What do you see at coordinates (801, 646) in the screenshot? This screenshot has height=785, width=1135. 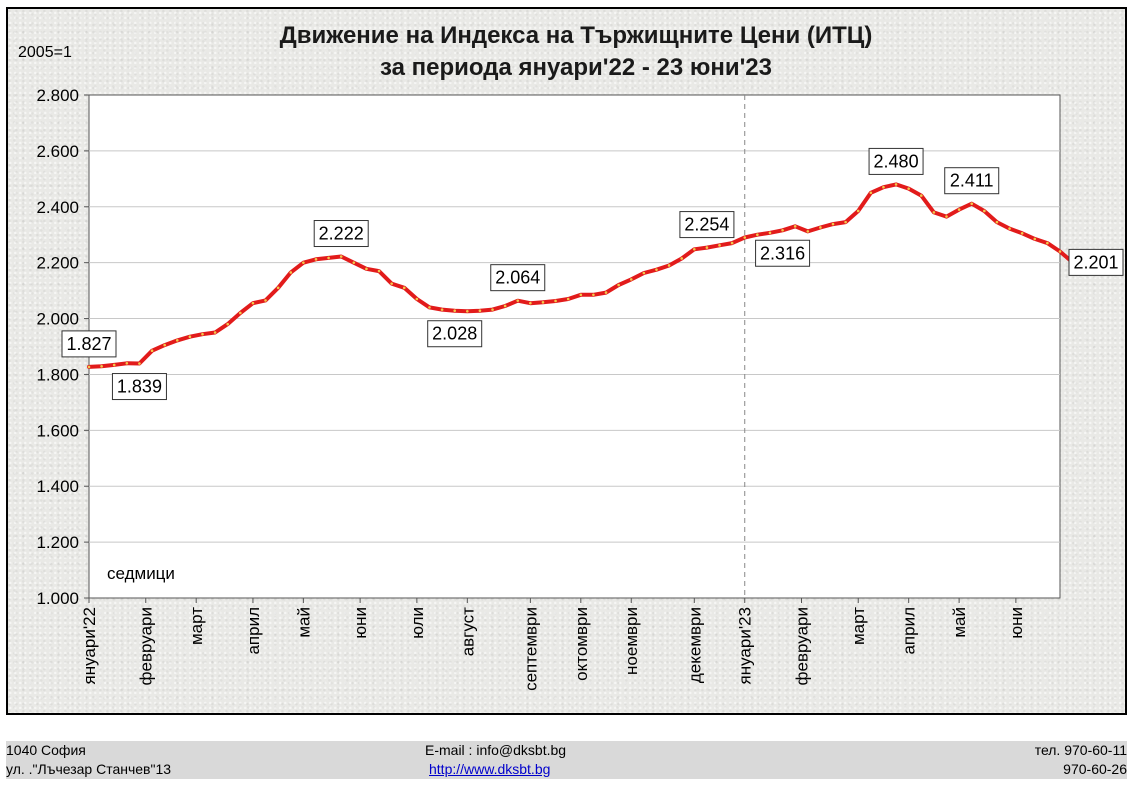 I see `x-tick-label: февруари` at bounding box center [801, 646].